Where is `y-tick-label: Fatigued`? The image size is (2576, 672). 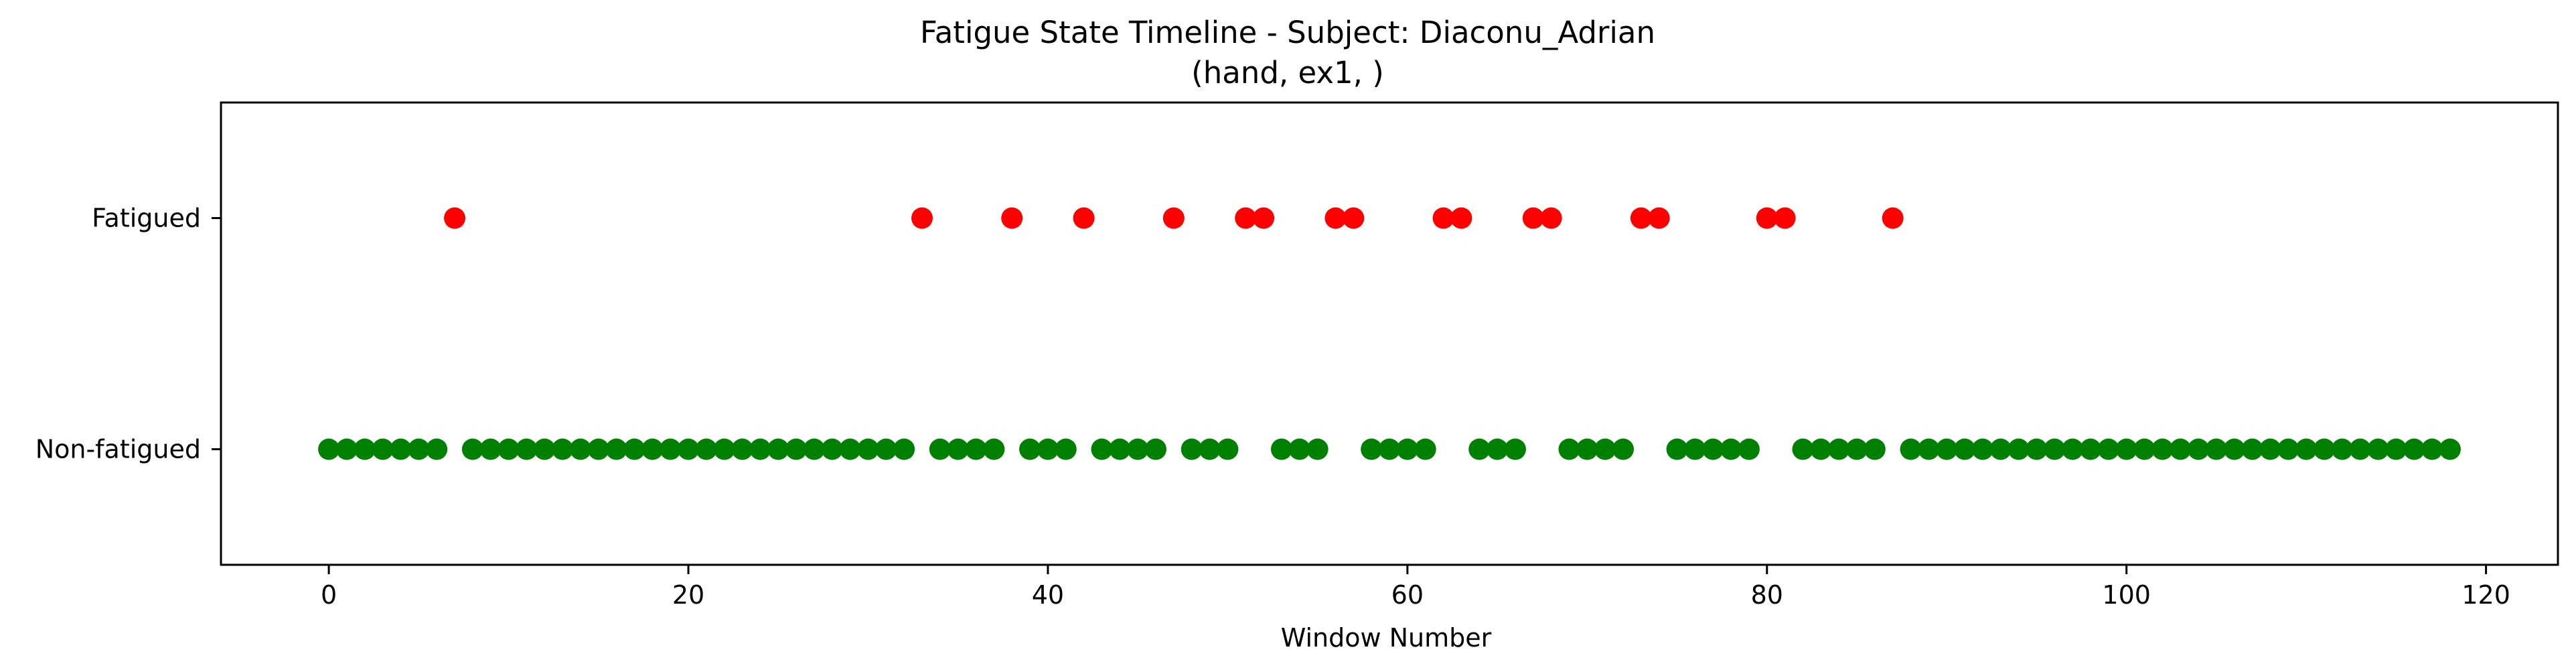 y-tick-label: Fatigued is located at coordinates (146, 218).